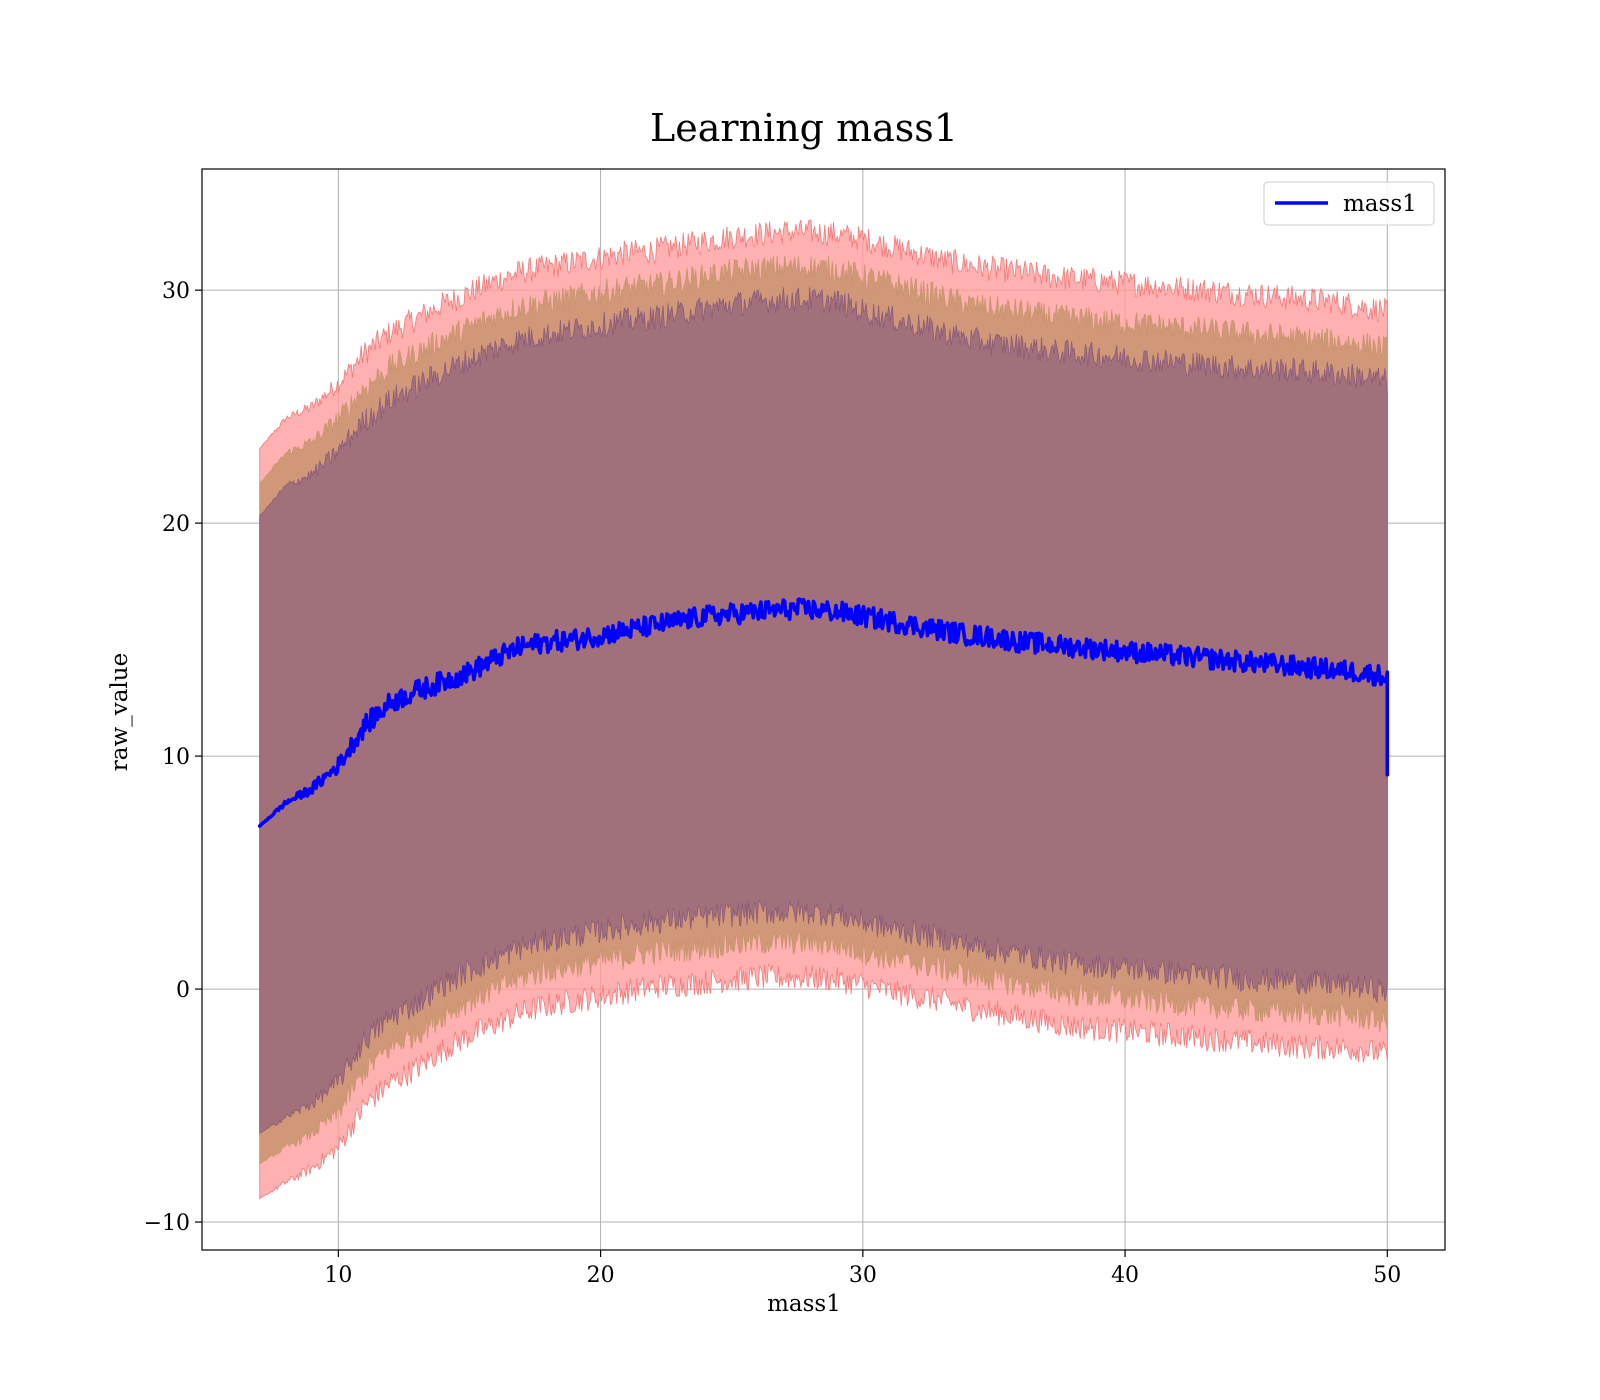 The width and height of the screenshot is (1600, 1400). Describe the element at coordinates (120, 712) in the screenshot. I see `y-axis-label: raw_value` at that location.